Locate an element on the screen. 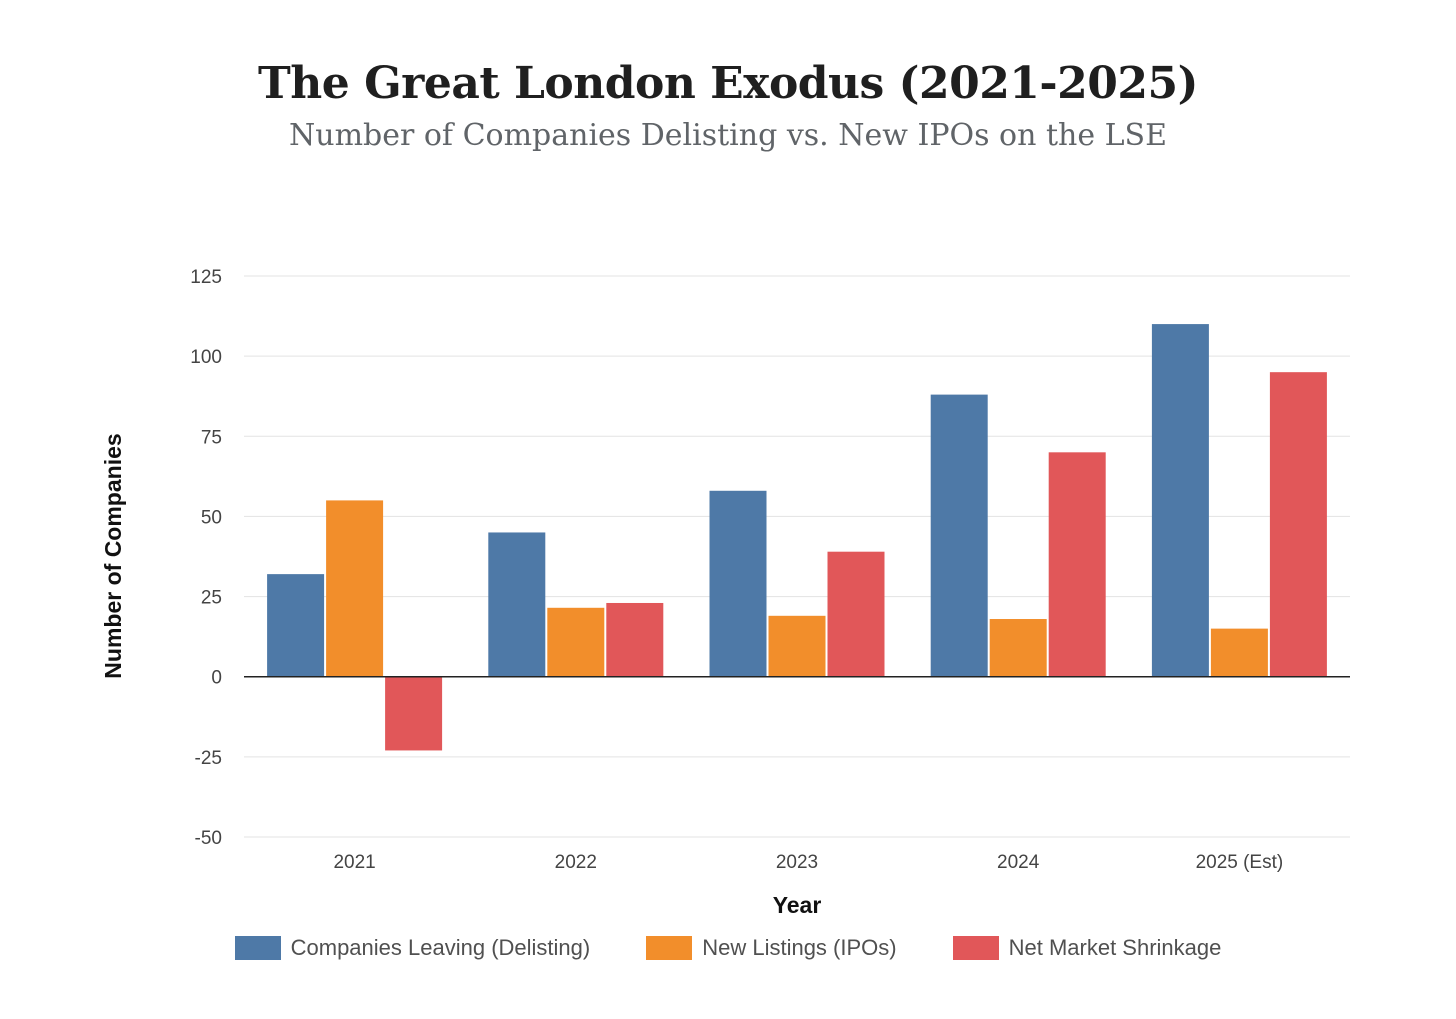  bar-net-market-shrinkage-2023 is located at coordinates (856, 614).